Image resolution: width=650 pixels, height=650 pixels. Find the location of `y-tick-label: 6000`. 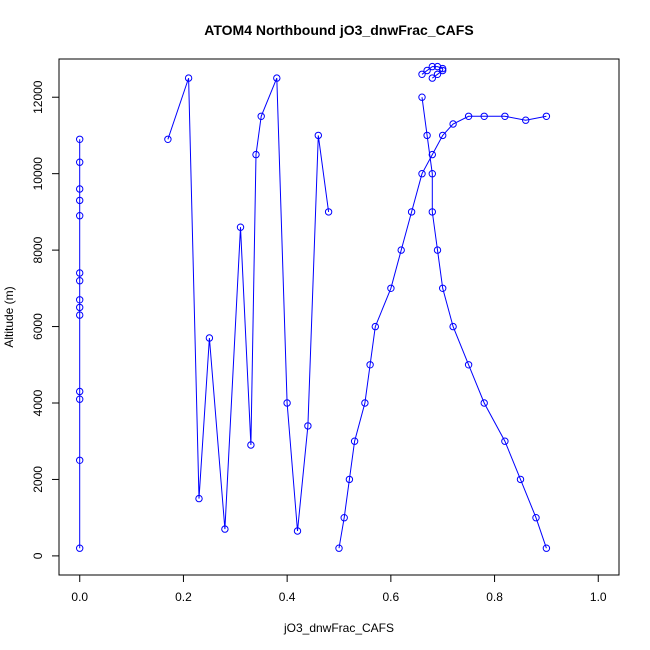

y-tick-label: 6000 is located at coordinates (38, 326).